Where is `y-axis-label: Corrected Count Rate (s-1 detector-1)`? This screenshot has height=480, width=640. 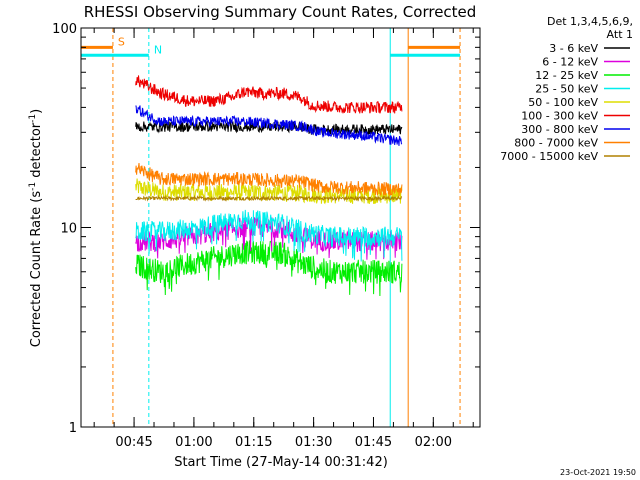
y-axis-label: Corrected Count Rate (s-1 detector-1) is located at coordinates (36, 228).